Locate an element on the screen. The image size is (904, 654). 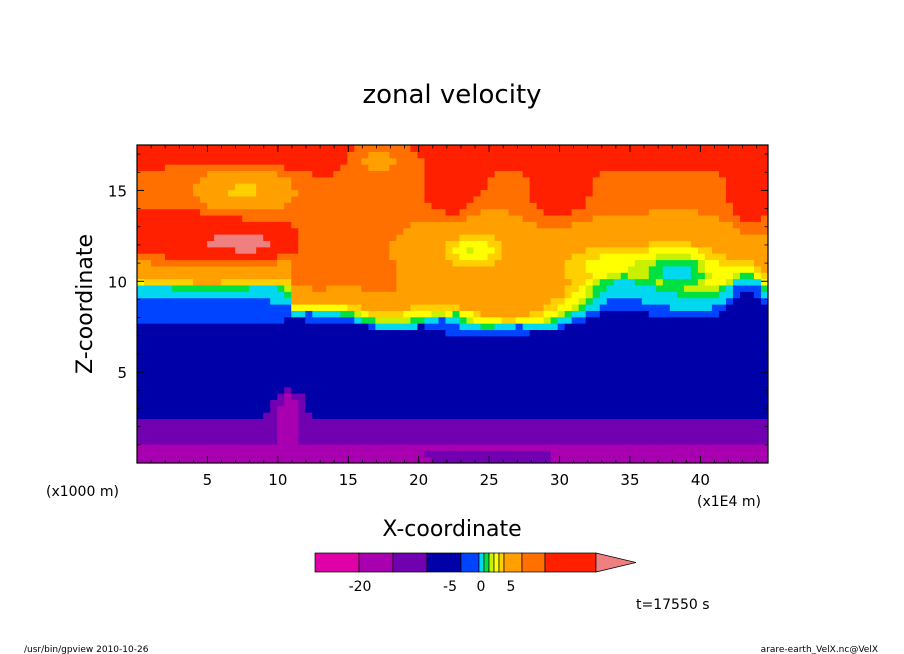
colorbar-tick-label: 5 is located at coordinates (511, 587).